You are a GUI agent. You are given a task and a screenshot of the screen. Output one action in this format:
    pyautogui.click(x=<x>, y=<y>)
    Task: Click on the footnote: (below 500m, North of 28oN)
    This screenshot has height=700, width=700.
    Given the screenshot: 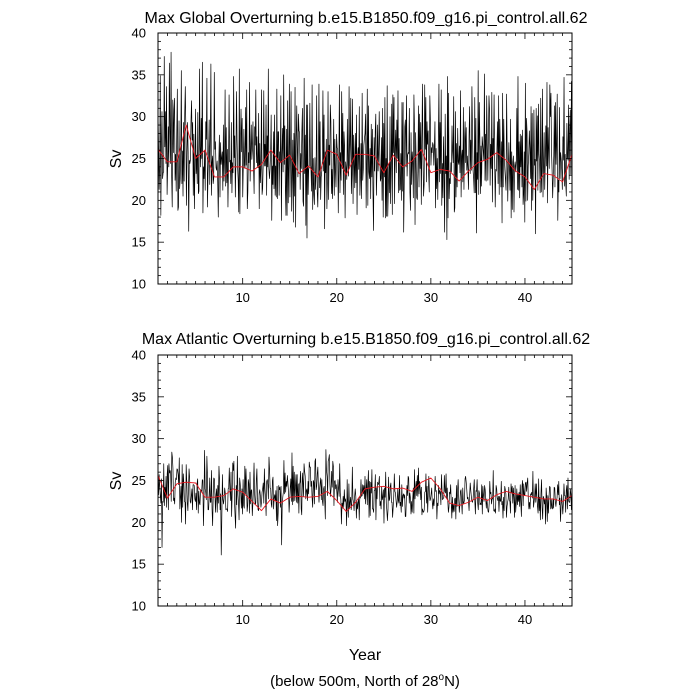 What is the action you would take?
    pyautogui.click(x=365, y=681)
    